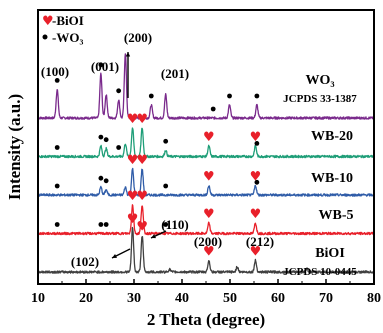  Describe the element at coordinates (128, 54) in the screenshot. I see `arrow-wo3-200-head` at that location.